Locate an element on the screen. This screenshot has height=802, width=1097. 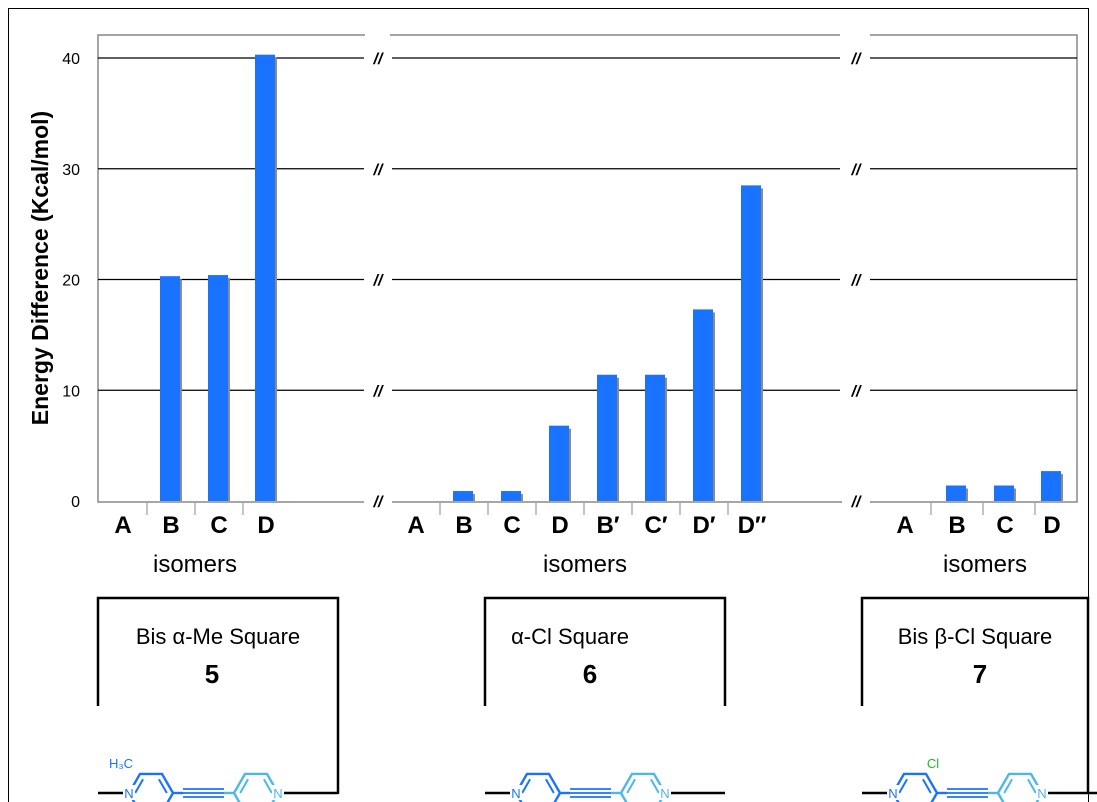
category-label-0-2: C is located at coordinates (218, 525).